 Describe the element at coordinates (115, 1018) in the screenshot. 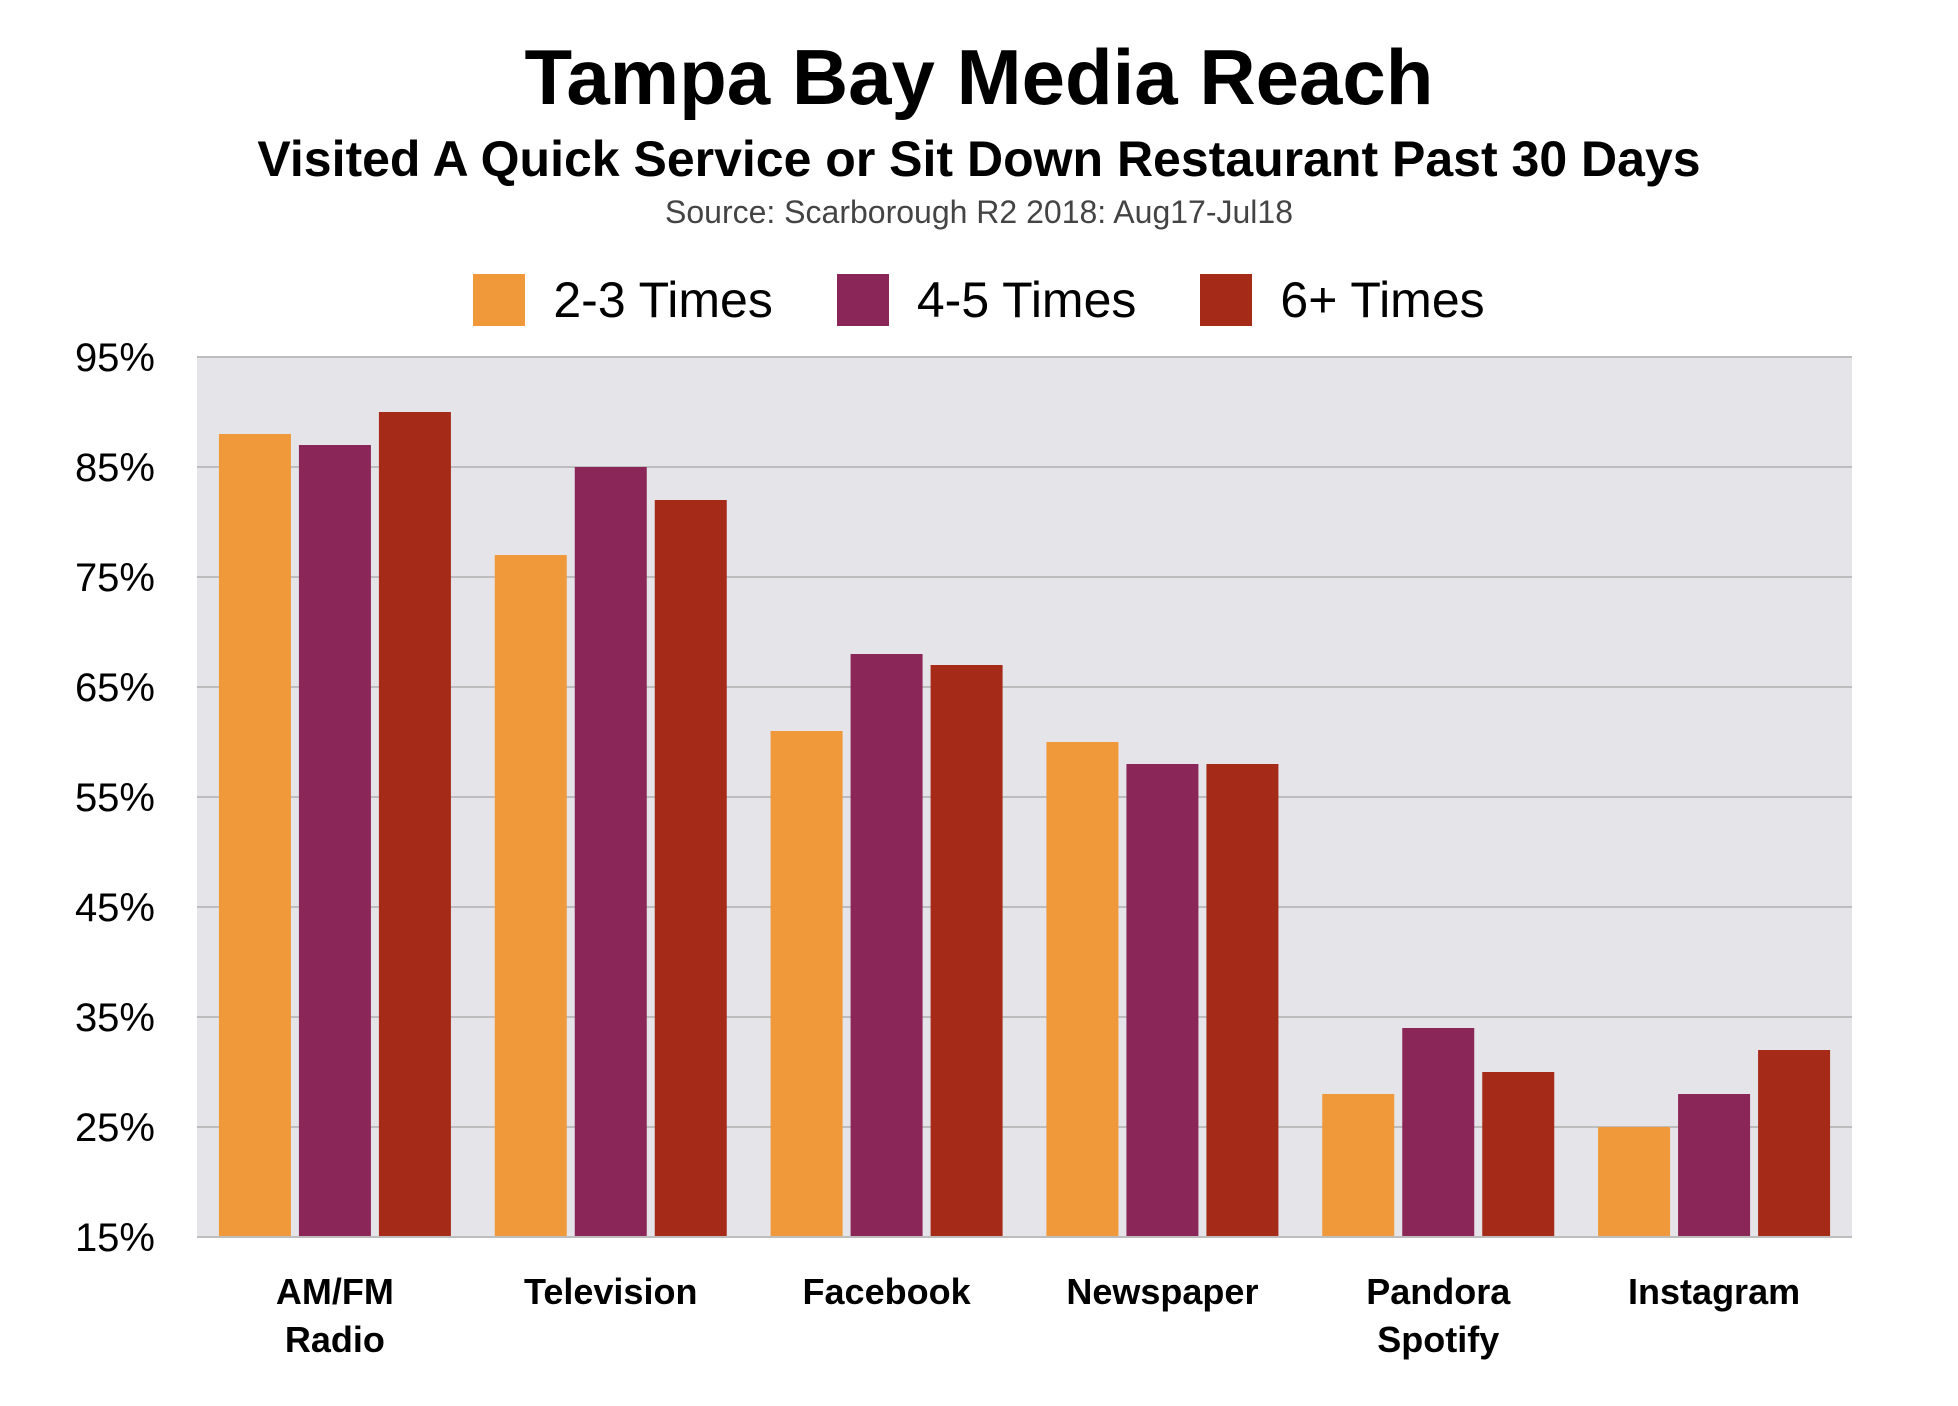

I see `y-tick-label-35: 35%` at that location.